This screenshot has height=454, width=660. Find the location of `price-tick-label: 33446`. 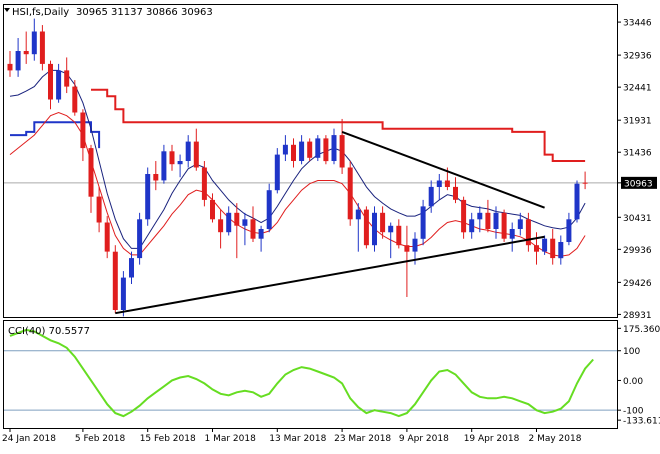

price-tick-label: 33446 is located at coordinates (637, 24).